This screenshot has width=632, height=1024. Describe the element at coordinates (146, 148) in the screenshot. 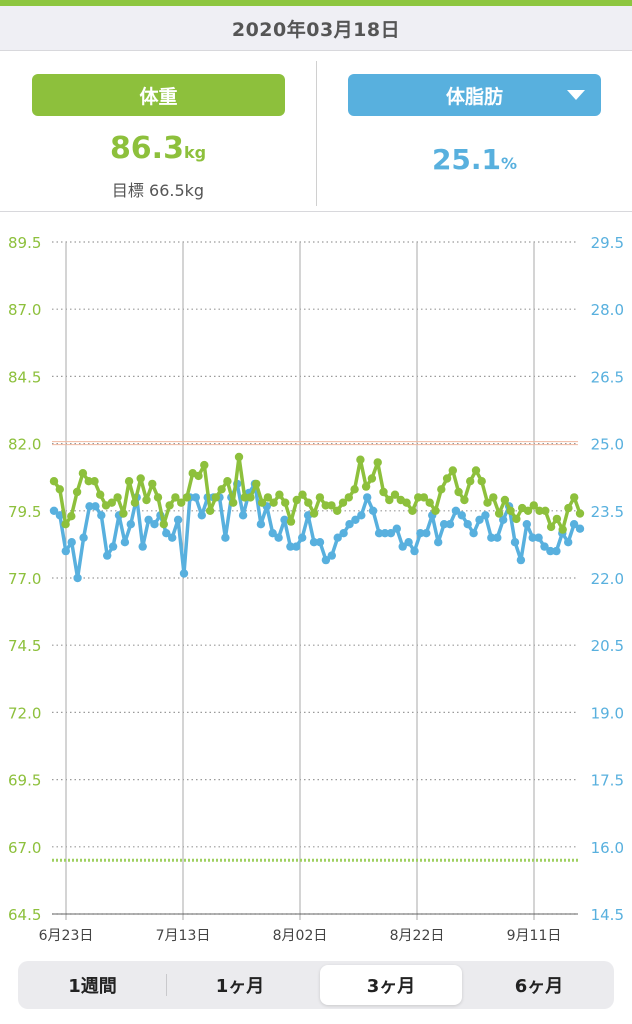

I see `weight-value: 86.3` at that location.